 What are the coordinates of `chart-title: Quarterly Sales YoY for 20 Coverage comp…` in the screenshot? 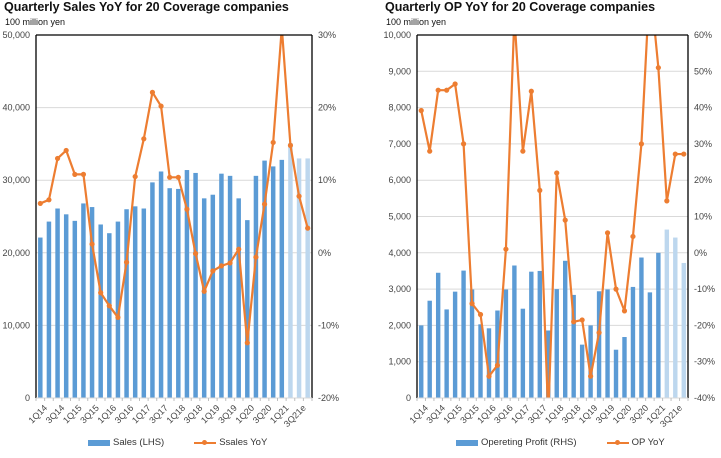 It's located at (146, 7).